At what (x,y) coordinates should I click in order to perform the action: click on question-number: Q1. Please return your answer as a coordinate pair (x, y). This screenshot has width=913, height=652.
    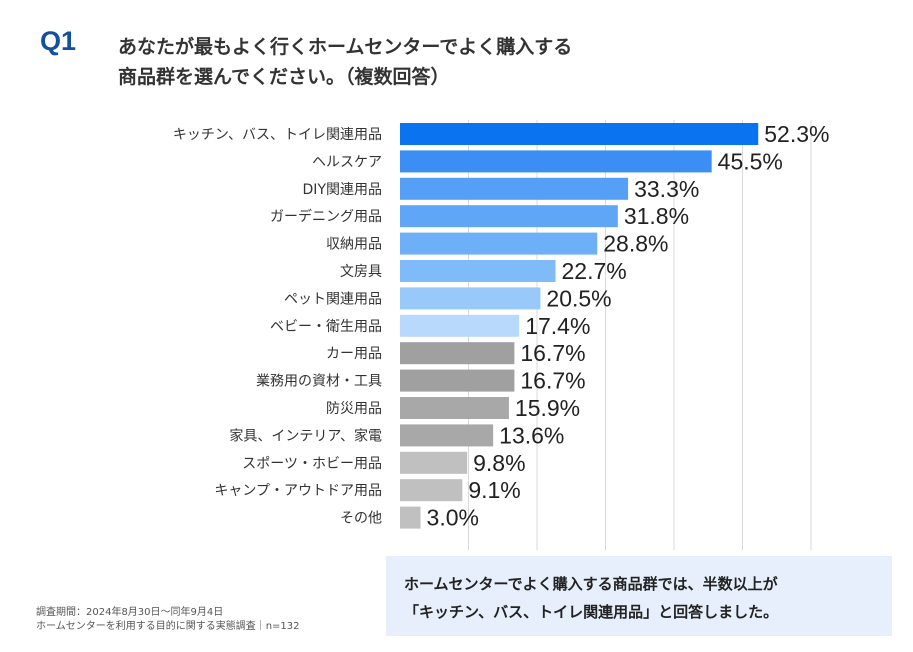
    Looking at the image, I should click on (58, 41).